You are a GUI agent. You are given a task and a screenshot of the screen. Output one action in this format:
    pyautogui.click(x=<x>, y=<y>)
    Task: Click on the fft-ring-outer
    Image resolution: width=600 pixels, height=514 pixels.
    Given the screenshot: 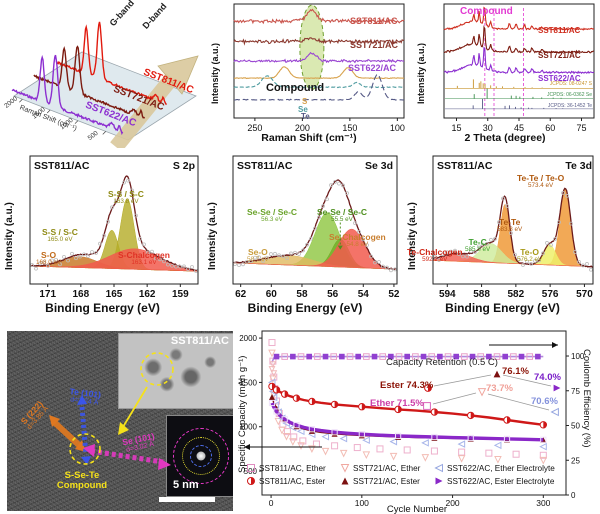 What is the action you would take?
    pyautogui.click(x=200, y=456)
    